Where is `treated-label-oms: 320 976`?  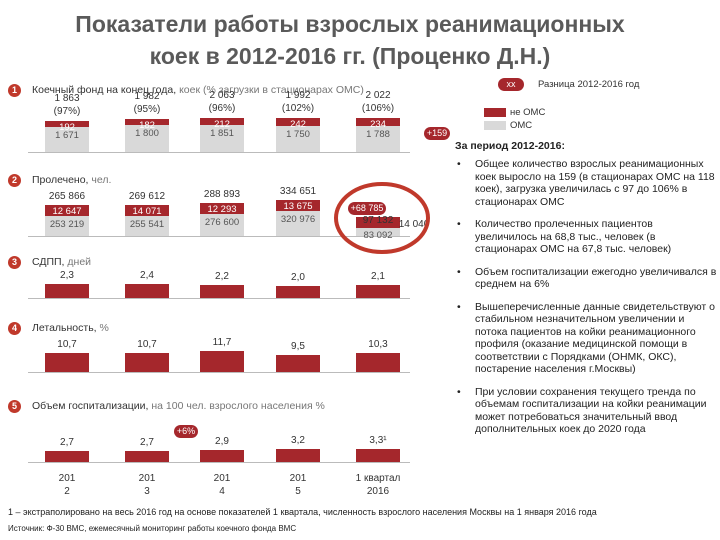 treated-label-oms: 320 976 is located at coordinates (298, 219).